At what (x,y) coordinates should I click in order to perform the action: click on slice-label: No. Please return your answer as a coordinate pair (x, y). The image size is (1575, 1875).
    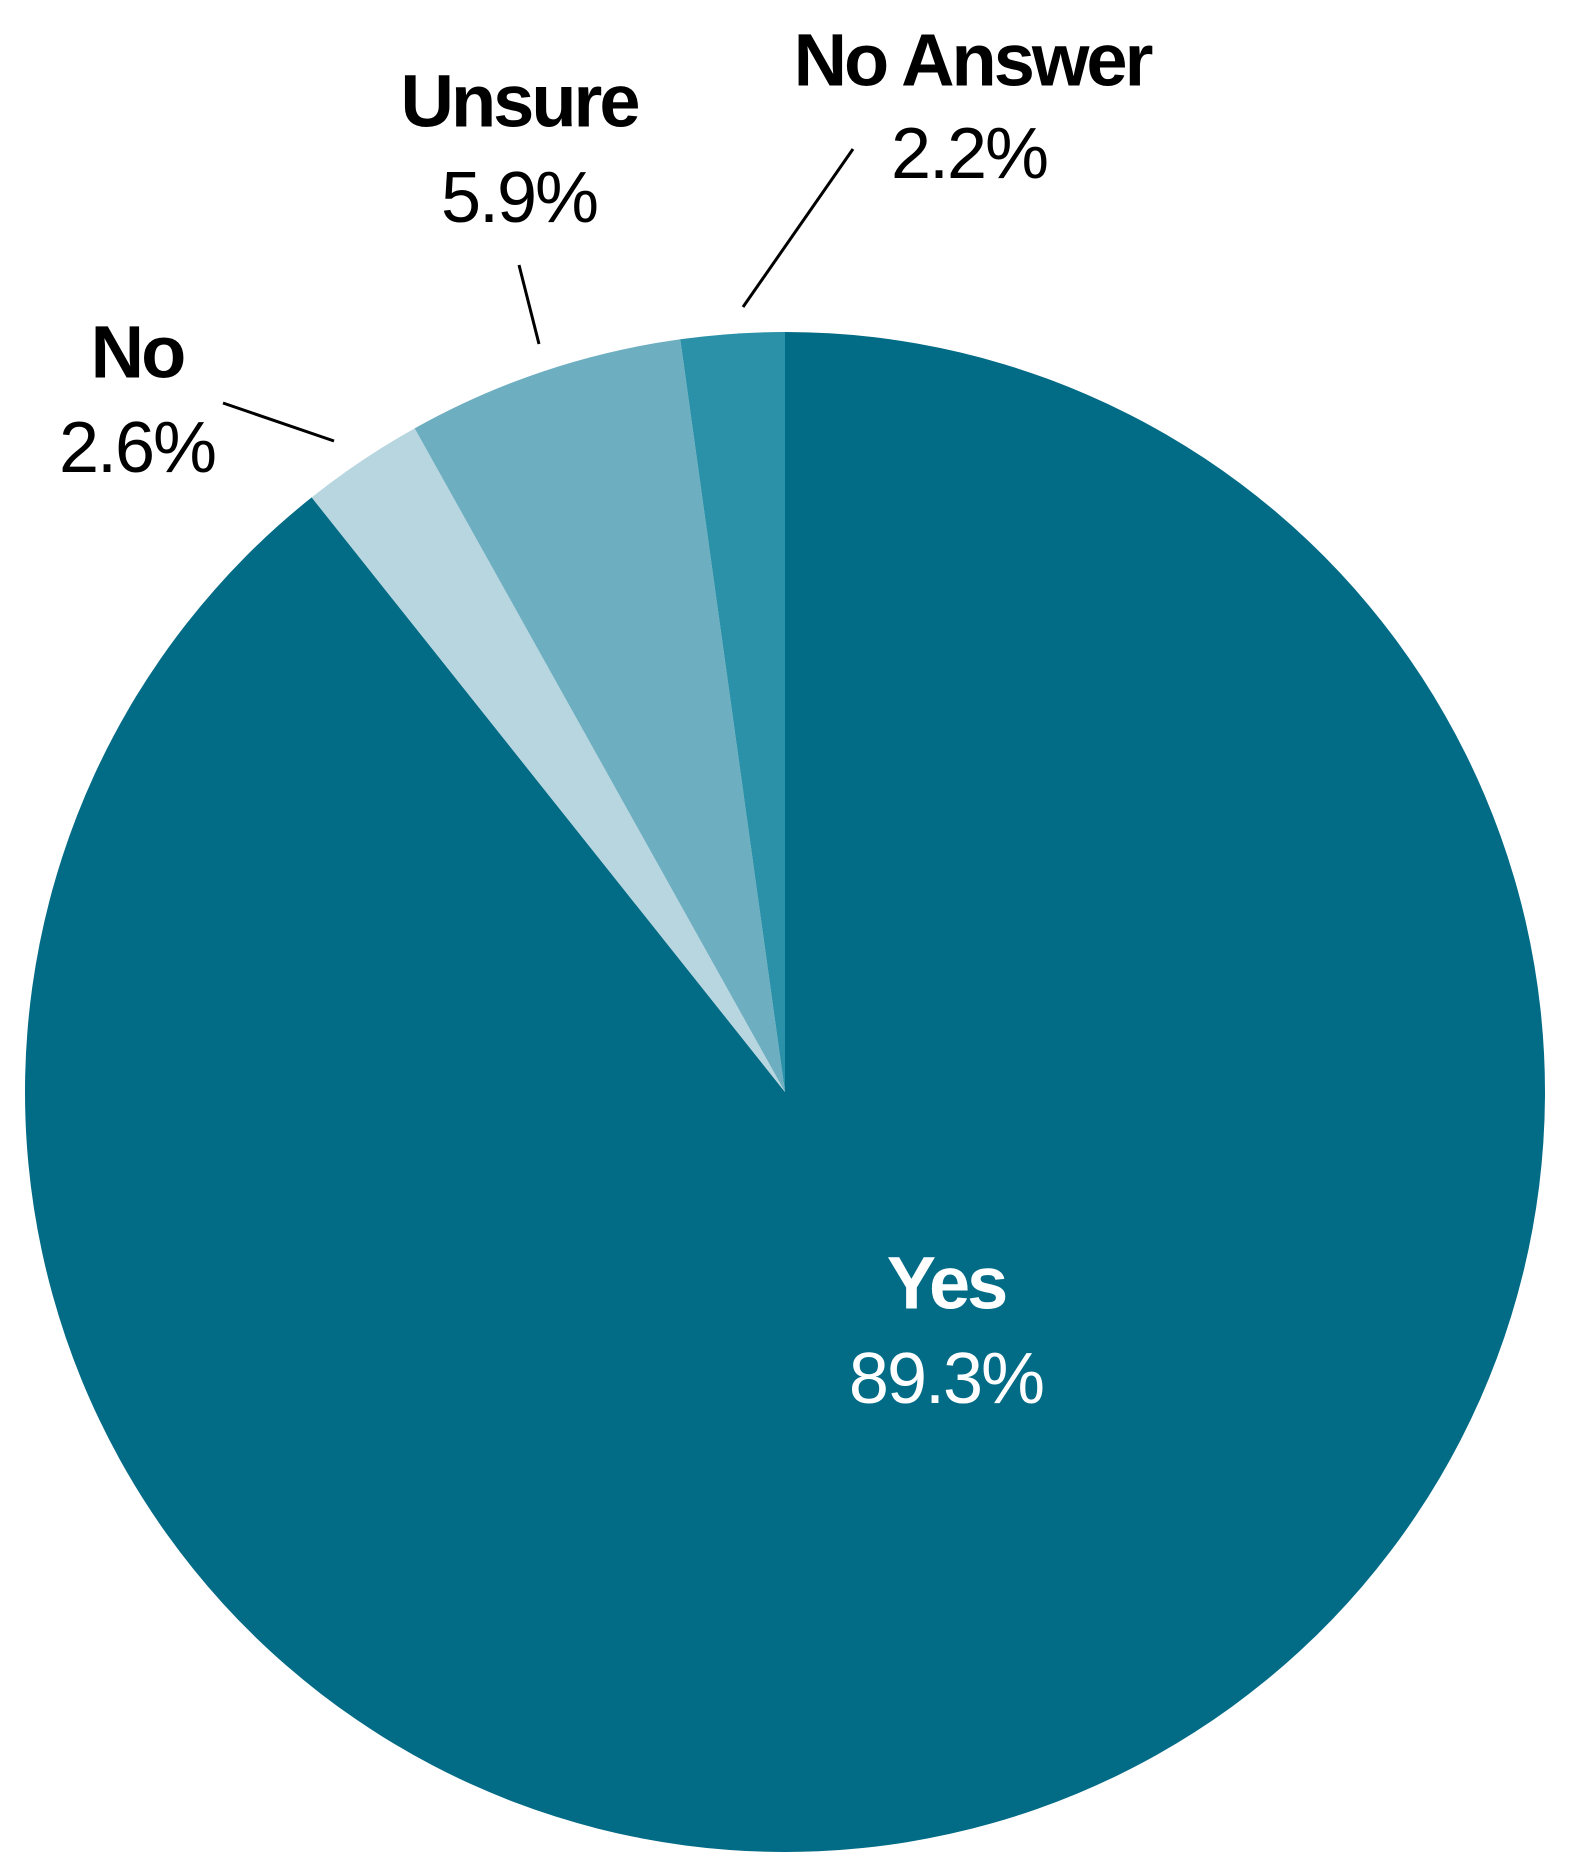
    Looking at the image, I should click on (137, 352).